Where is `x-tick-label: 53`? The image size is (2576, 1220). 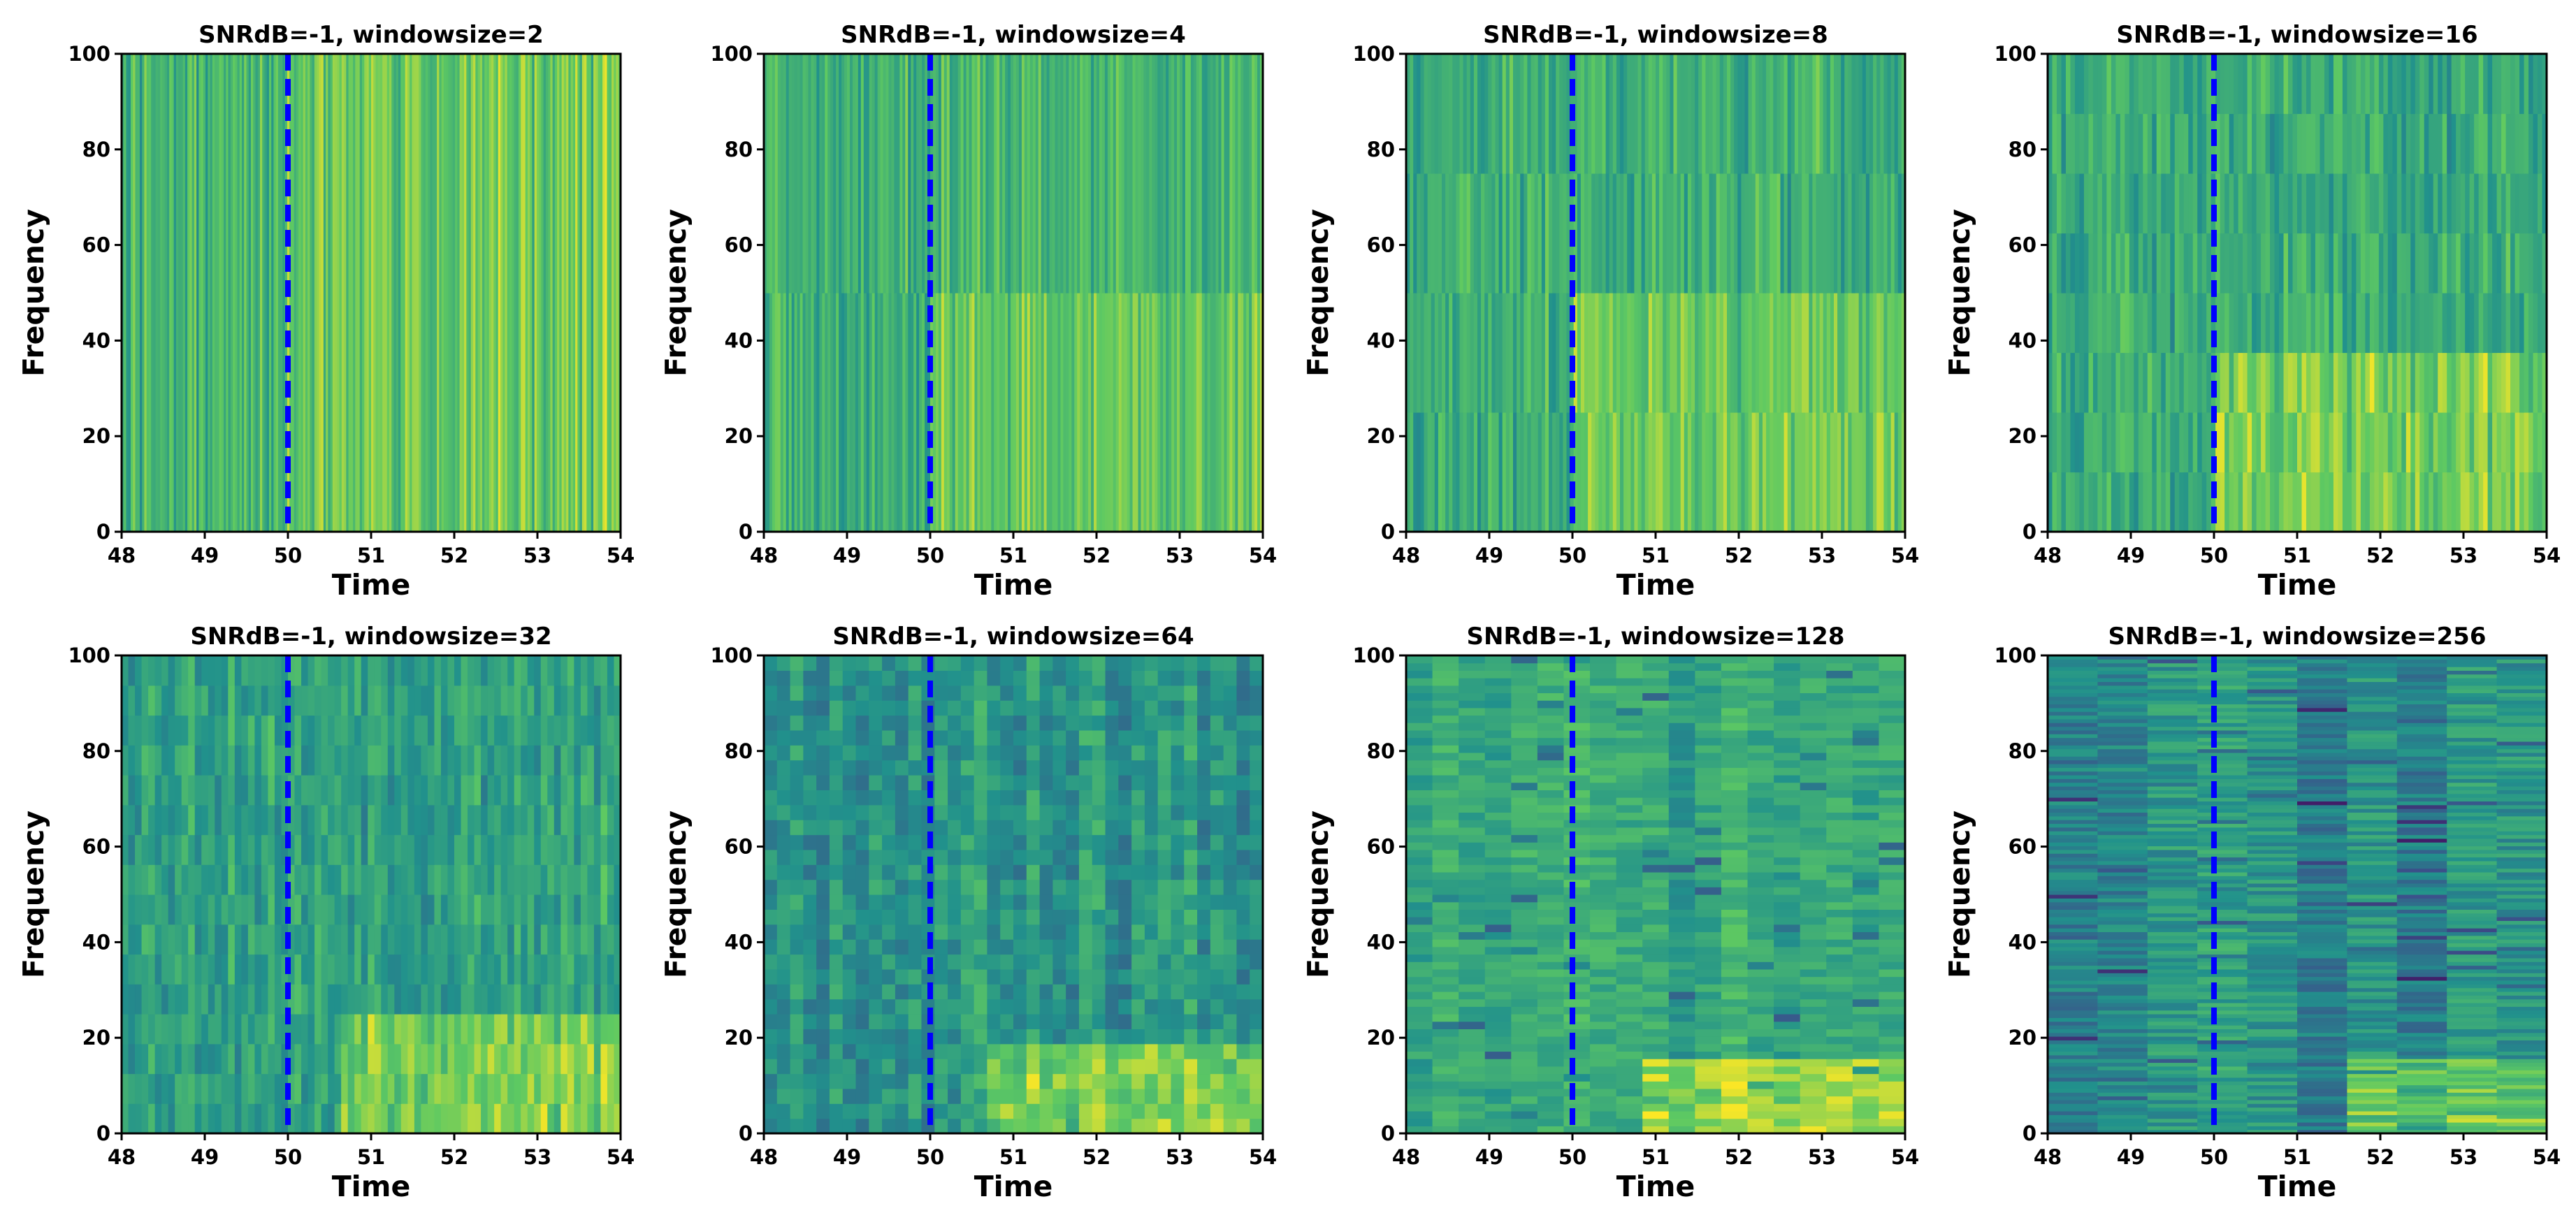
x-tick-label: 53 is located at coordinates (1822, 555).